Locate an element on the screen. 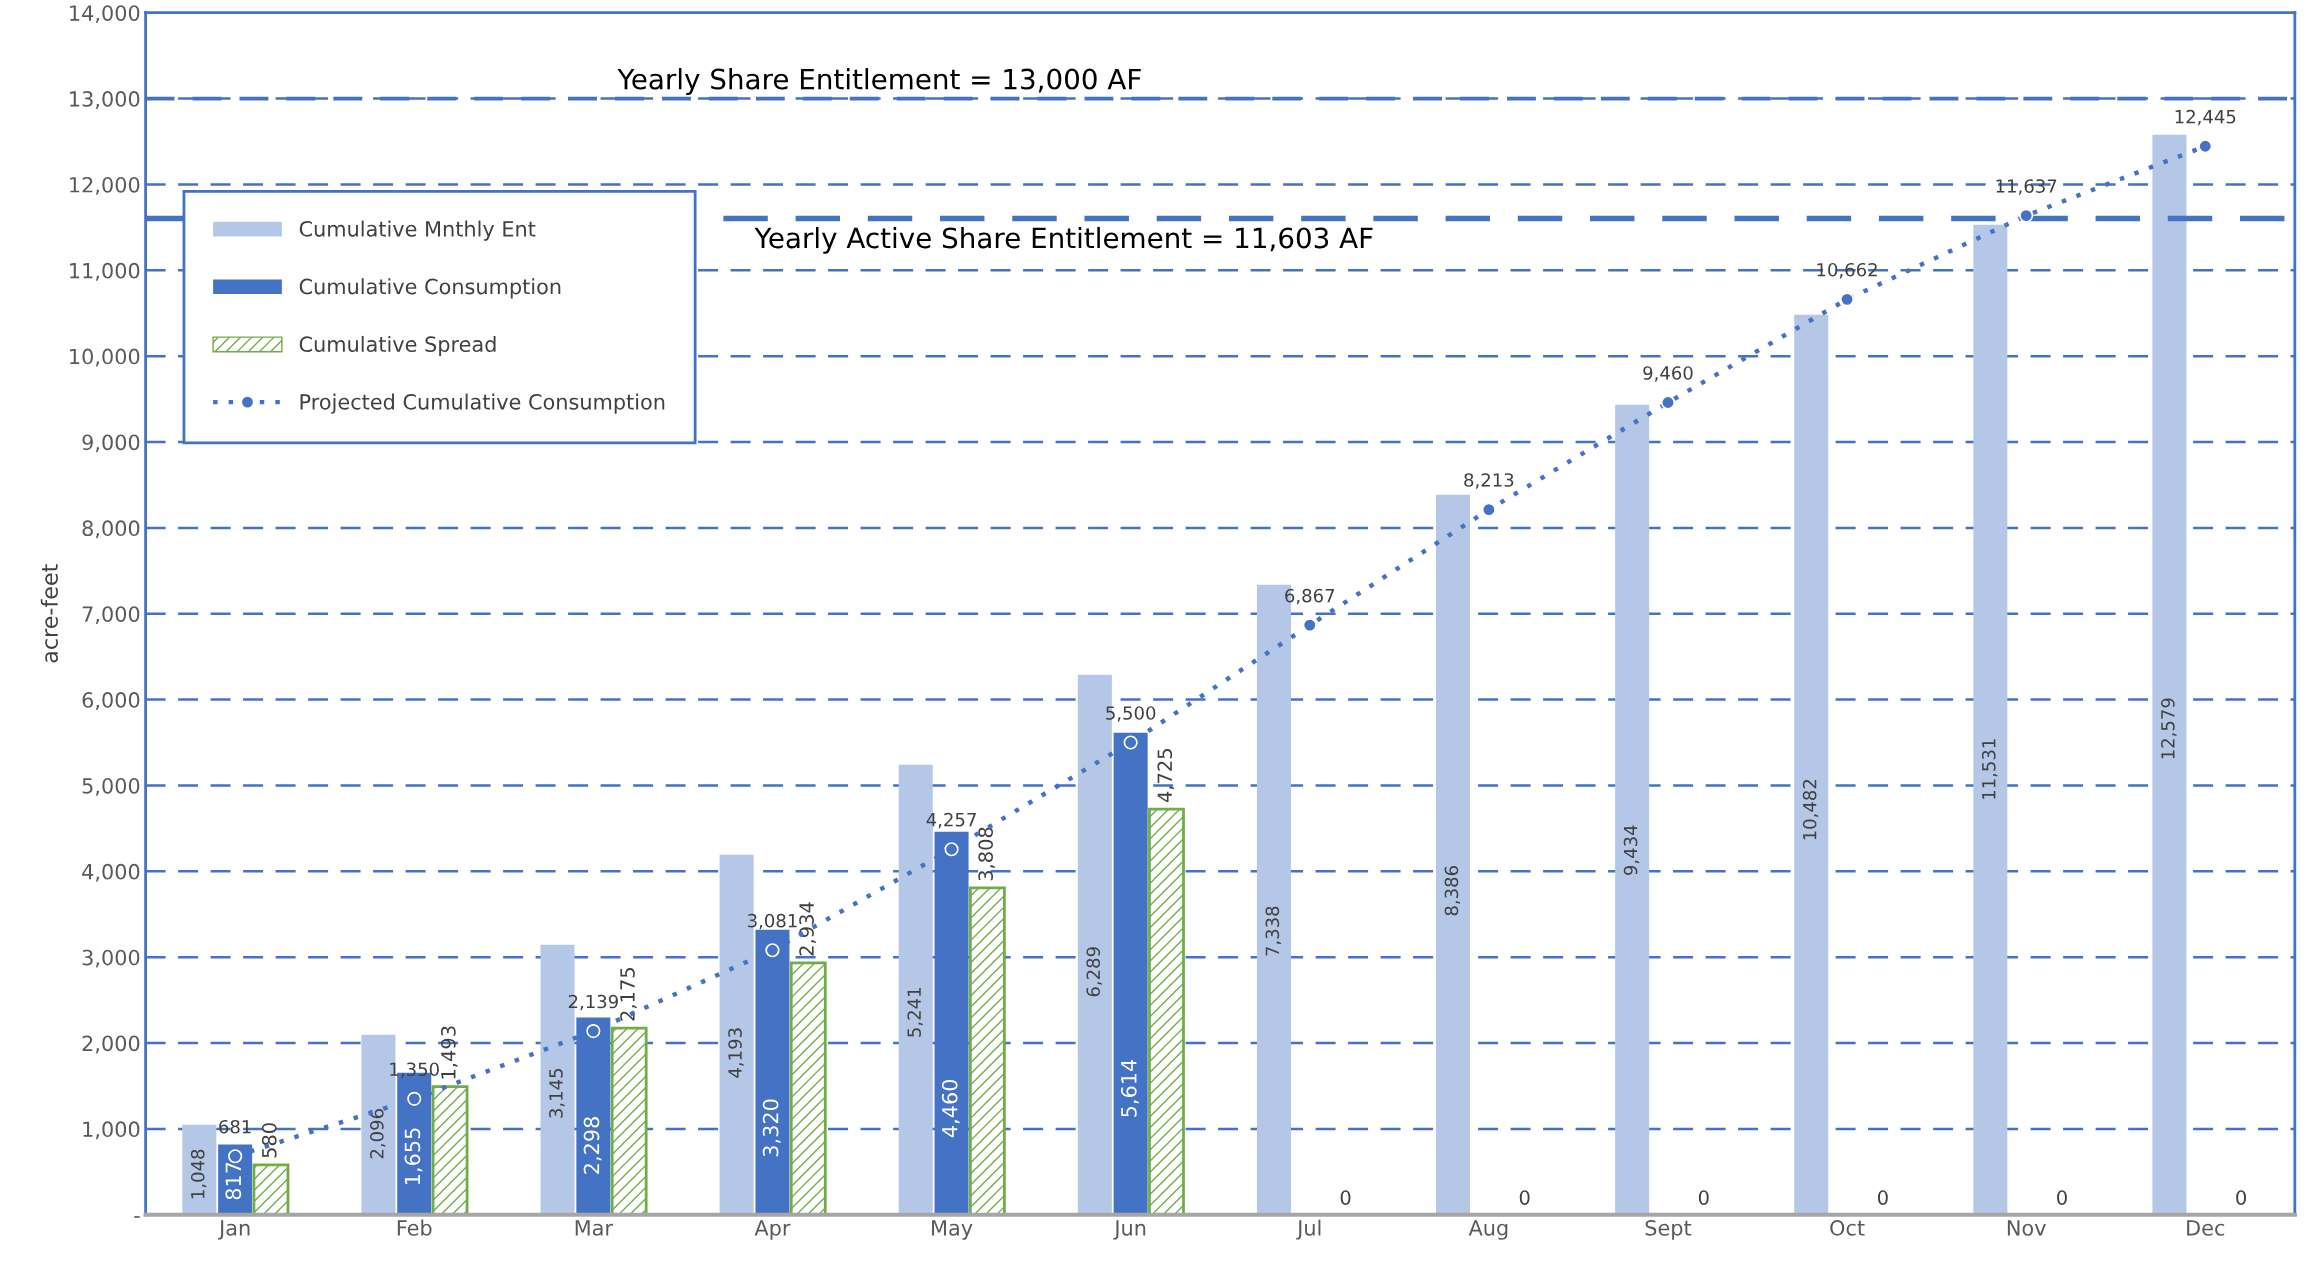 This screenshot has width=2311, height=1272. data-label: 4,257 is located at coordinates (951, 820).